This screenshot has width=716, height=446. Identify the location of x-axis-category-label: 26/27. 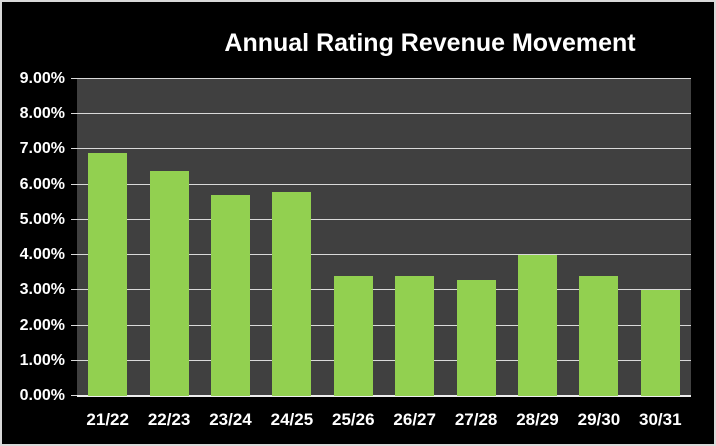
(414, 419).